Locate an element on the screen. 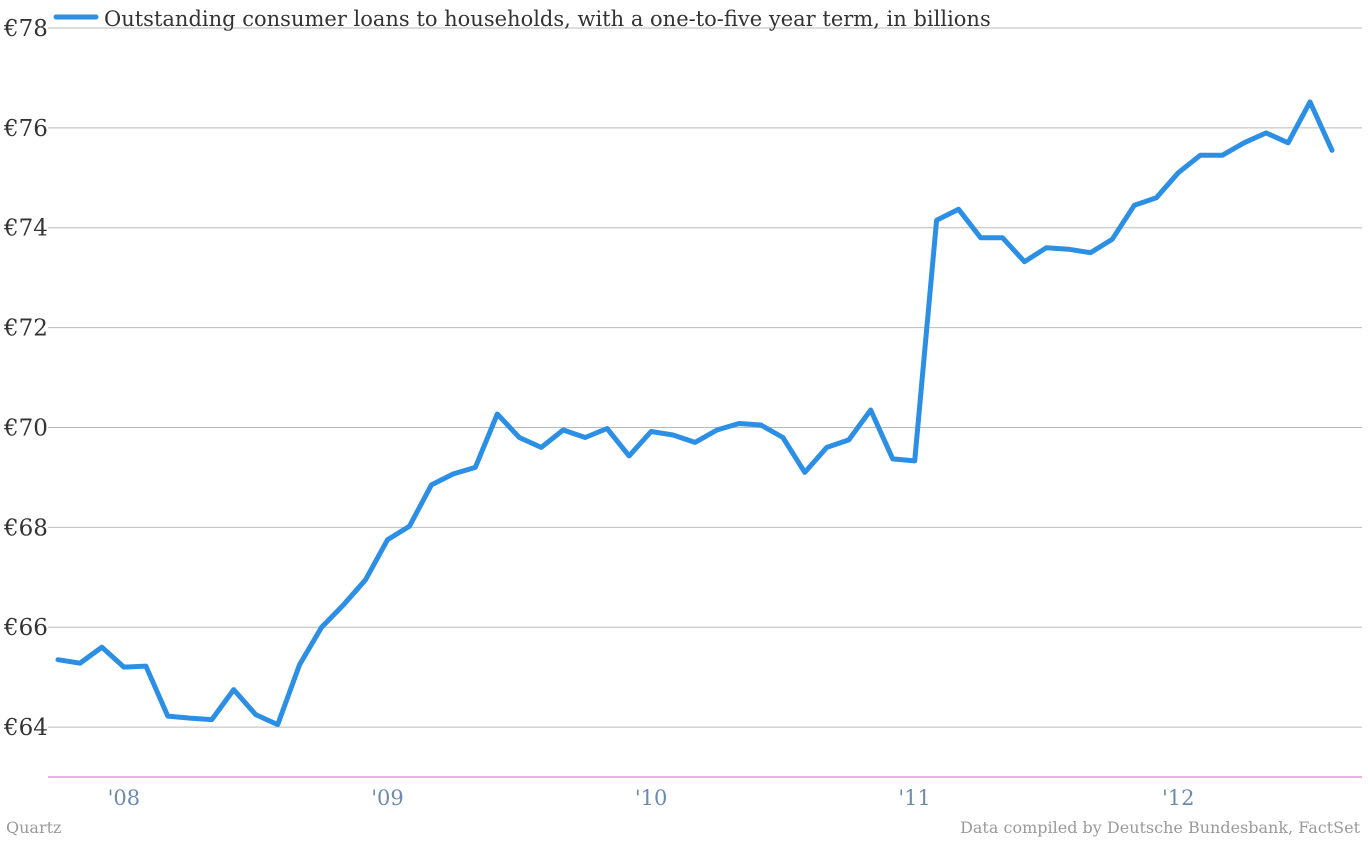 The width and height of the screenshot is (1368, 843). x-axis-ticks: '08 '09 '10 '11 '12 is located at coordinates (651, 798).